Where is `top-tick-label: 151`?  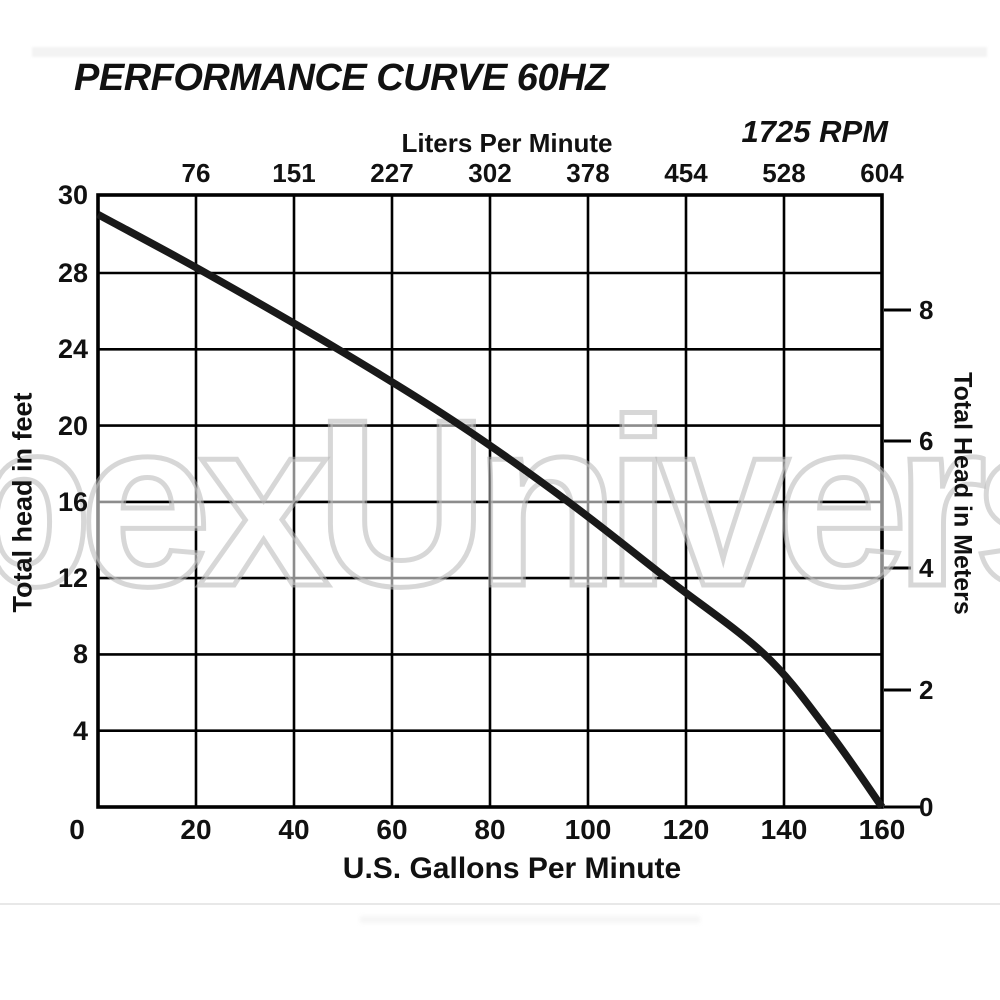 top-tick-label: 151 is located at coordinates (294, 173).